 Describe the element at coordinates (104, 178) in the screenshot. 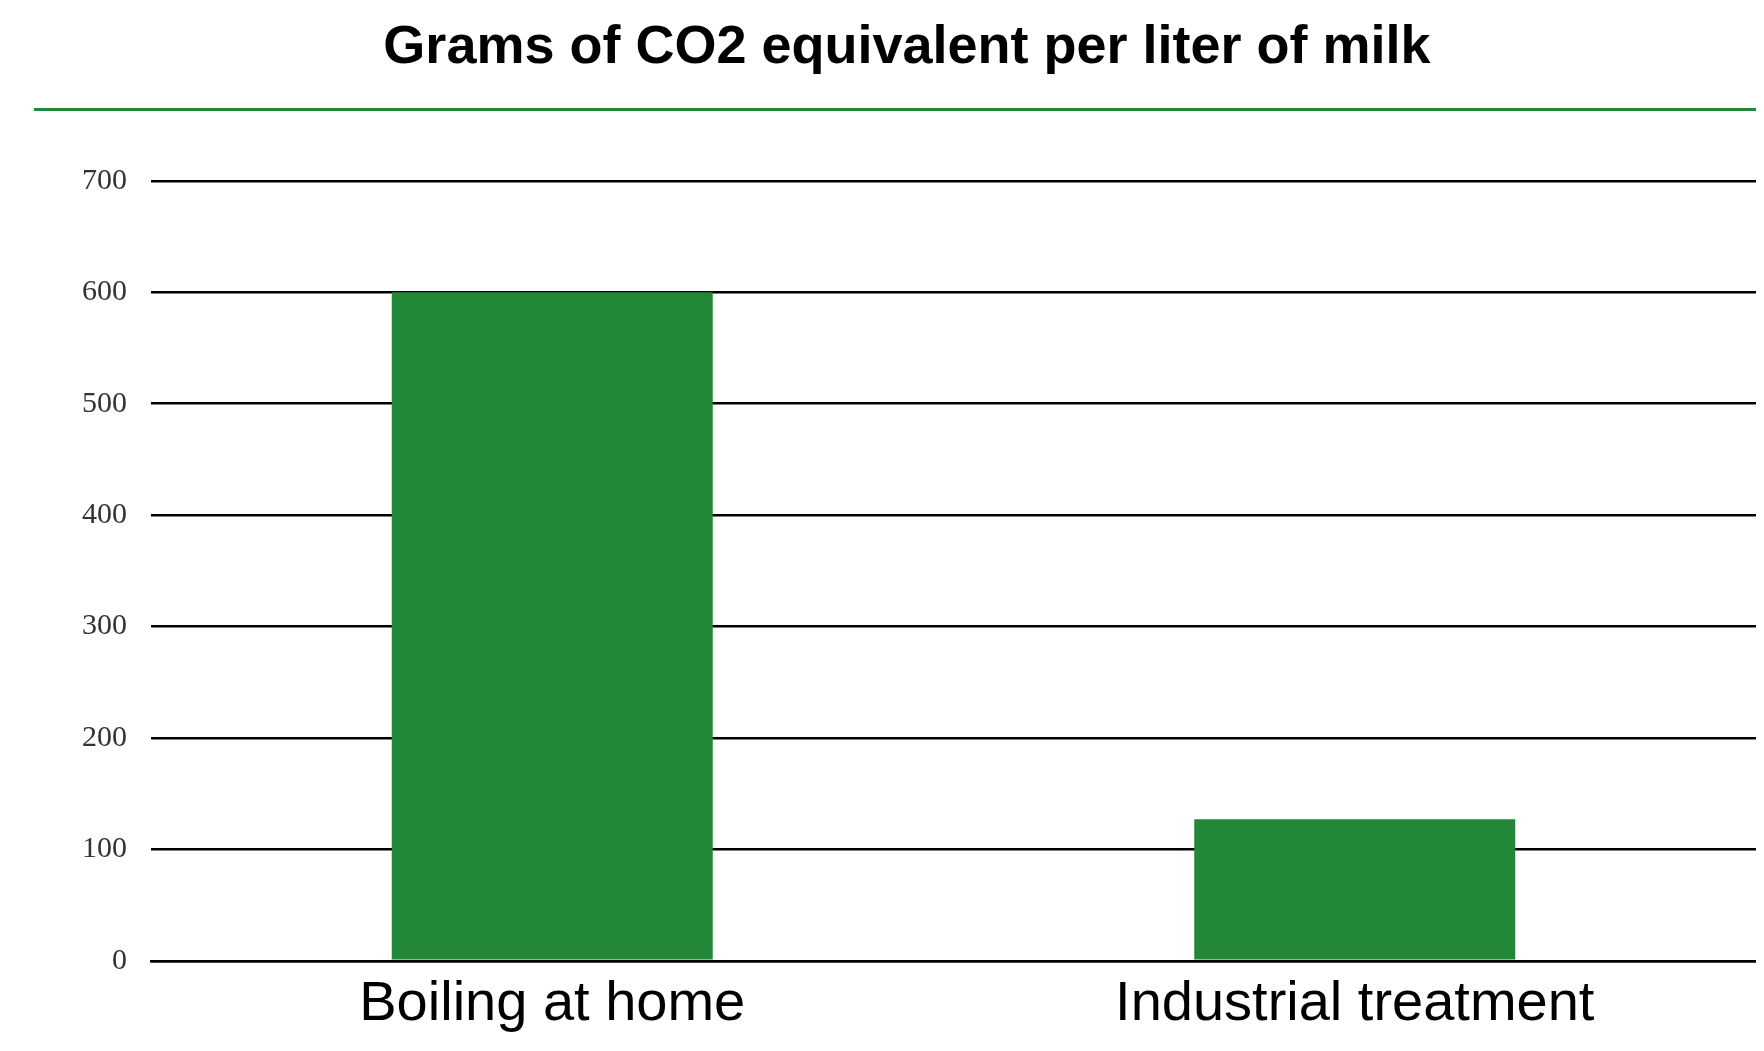

I see `y-tick-label: 700` at that location.